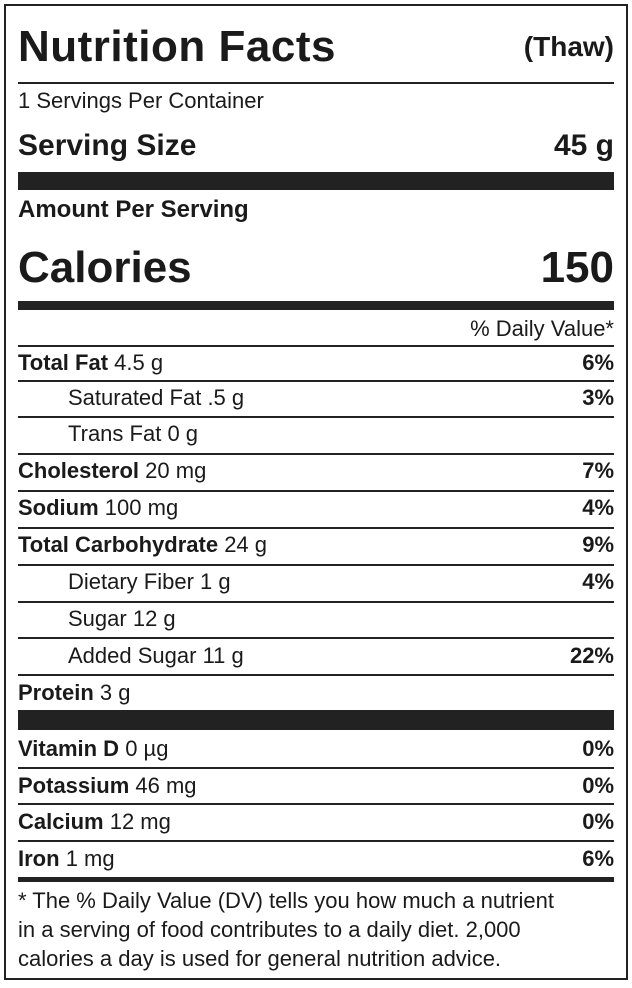  I want to click on vitamin-amount: 1 mg, so click(90, 858).